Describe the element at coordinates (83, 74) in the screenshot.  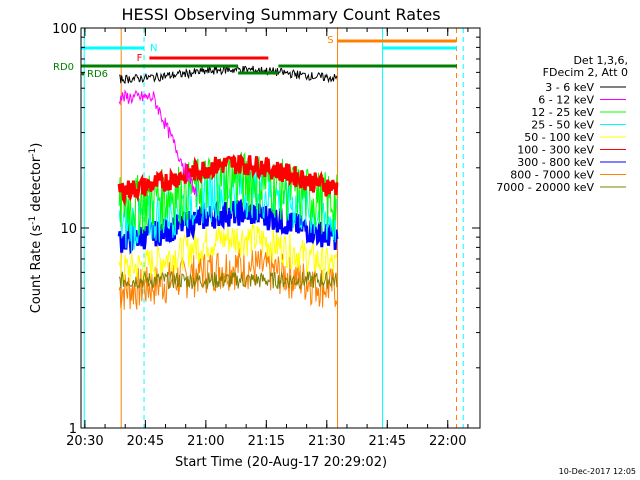
I see `rd6-dot` at that location.